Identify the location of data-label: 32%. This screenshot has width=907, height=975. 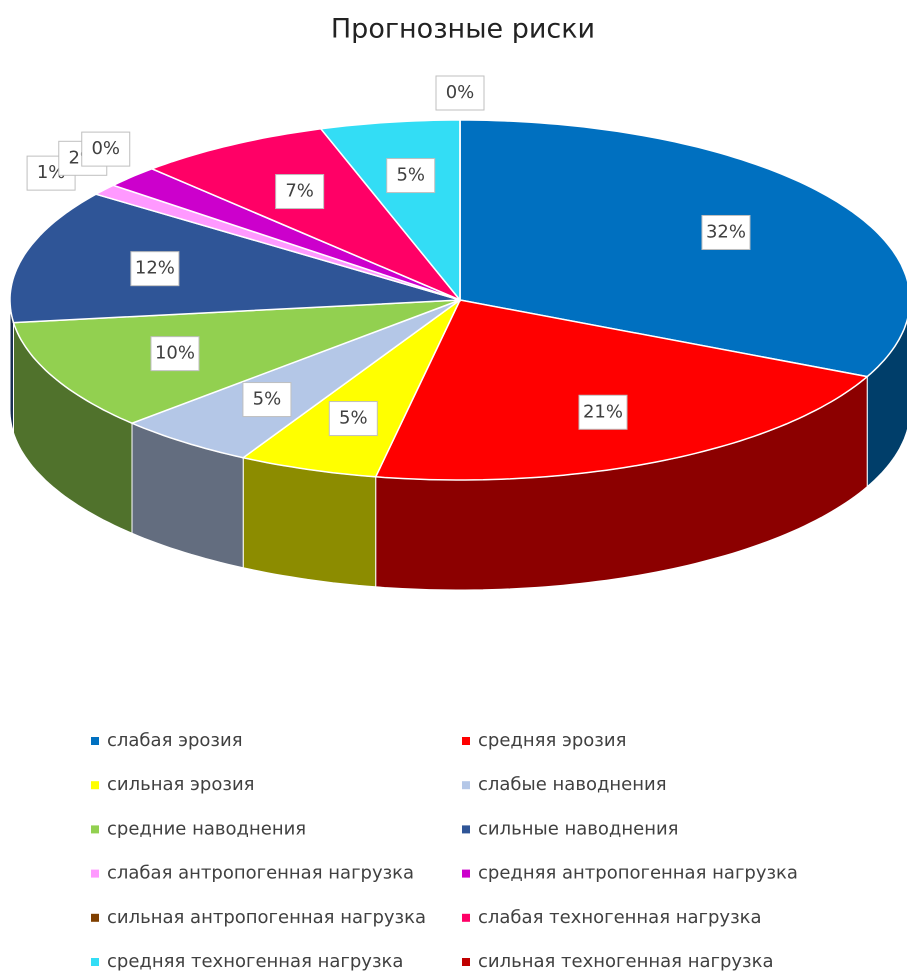
(726, 231).